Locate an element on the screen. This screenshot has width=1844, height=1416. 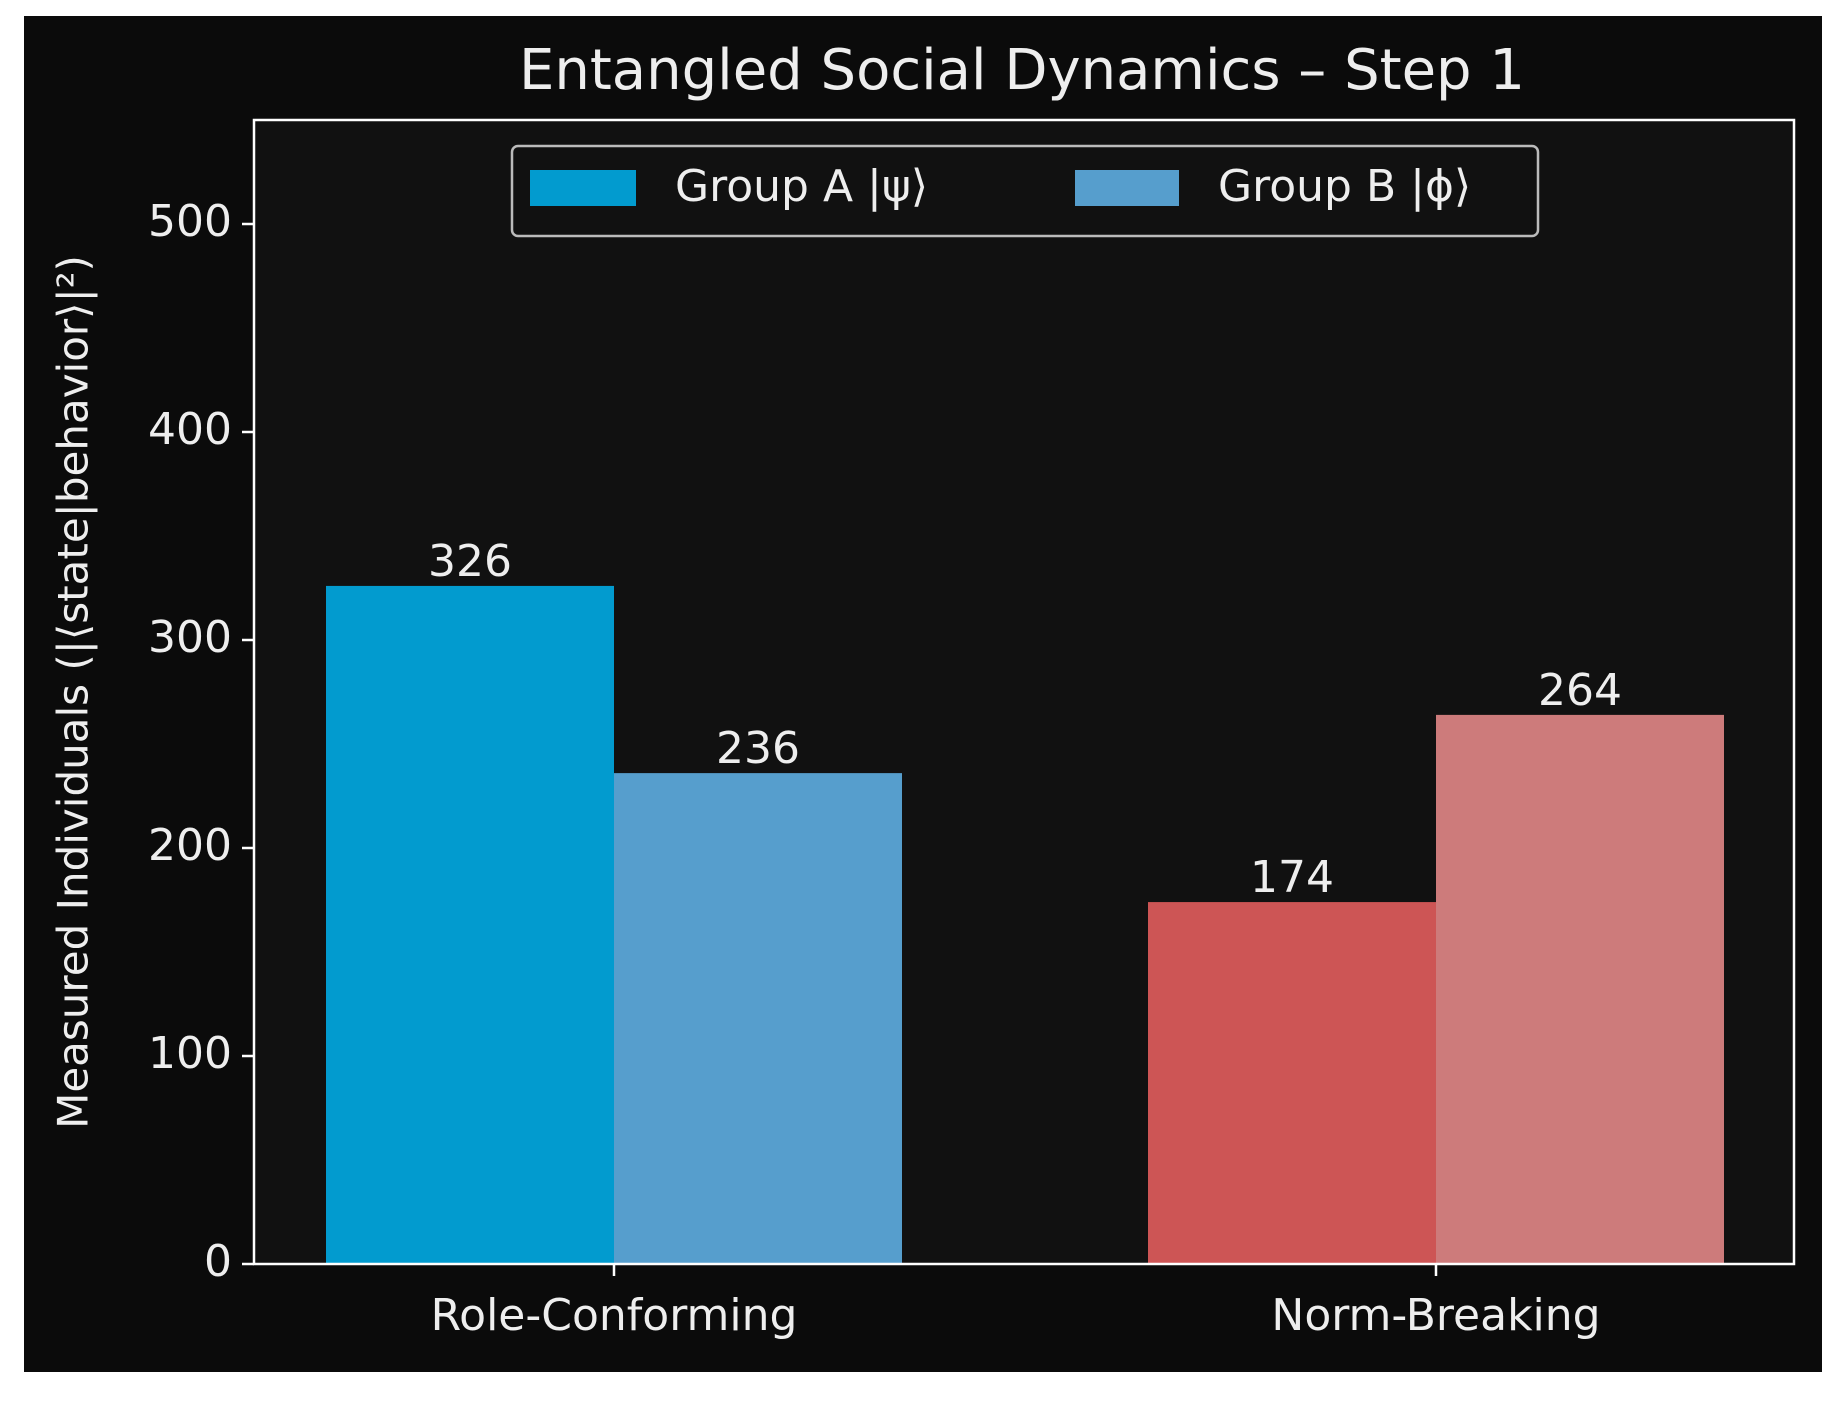
legend-label-group-b: Group B |ϕ⟩ is located at coordinates (1344, 186).